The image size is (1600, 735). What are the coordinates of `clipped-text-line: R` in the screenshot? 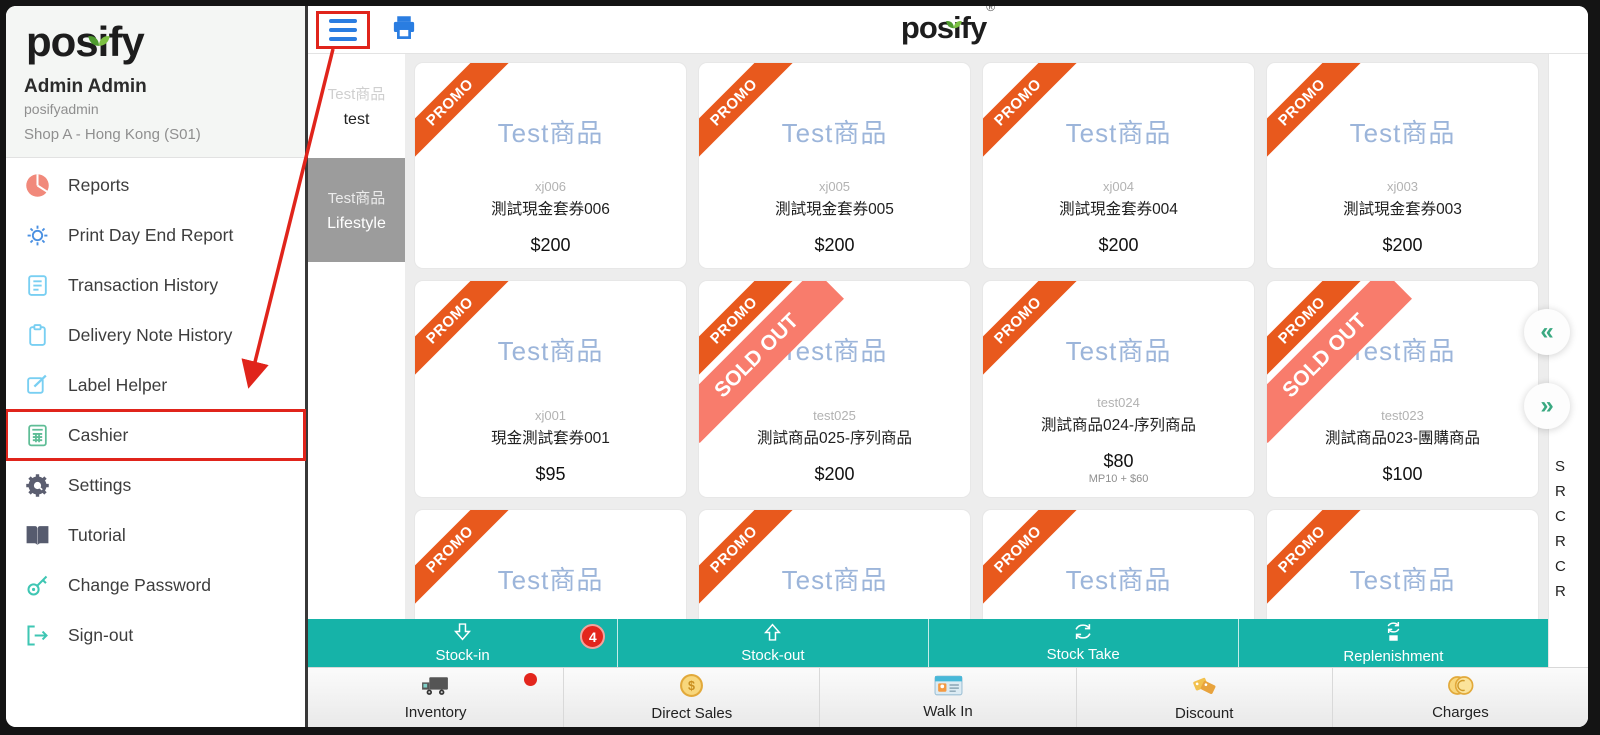 It's located at (1560, 591).